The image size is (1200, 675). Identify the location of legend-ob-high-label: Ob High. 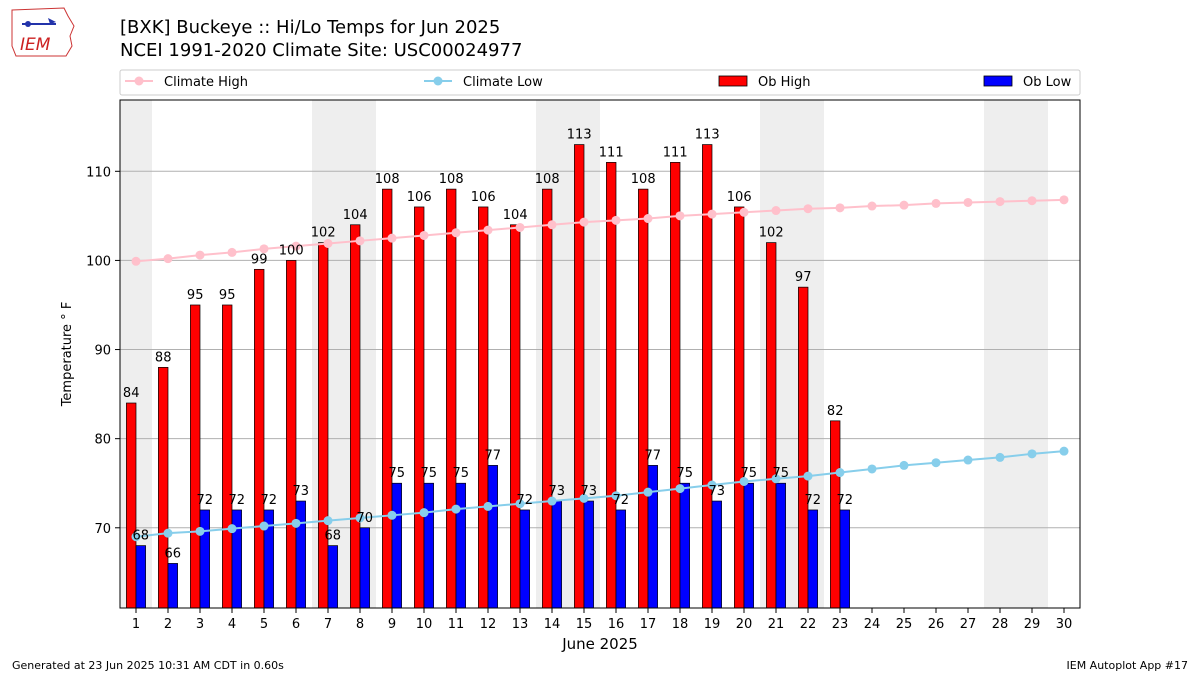
(784, 82).